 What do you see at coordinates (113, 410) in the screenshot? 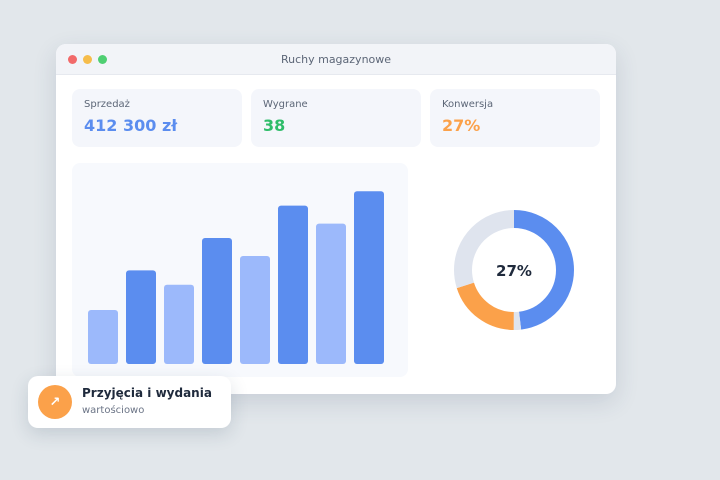
I see `toast-subtitle: wartościowo` at bounding box center [113, 410].